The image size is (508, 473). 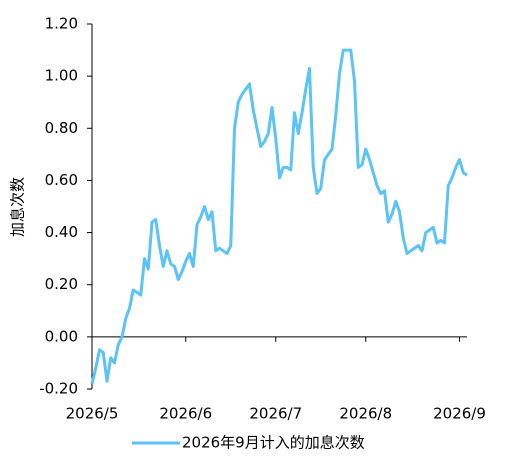 What do you see at coordinates (61, 336) in the screenshot?
I see `y-tick-label: 0.00` at bounding box center [61, 336].